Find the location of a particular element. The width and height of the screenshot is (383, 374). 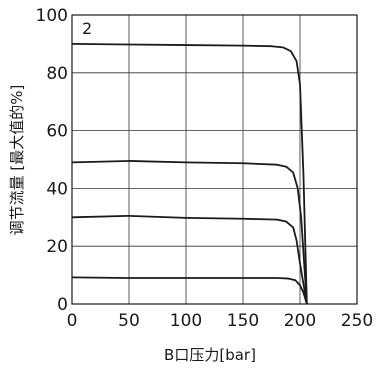

x-axis-title: B口压力[bar] is located at coordinates (210, 355).